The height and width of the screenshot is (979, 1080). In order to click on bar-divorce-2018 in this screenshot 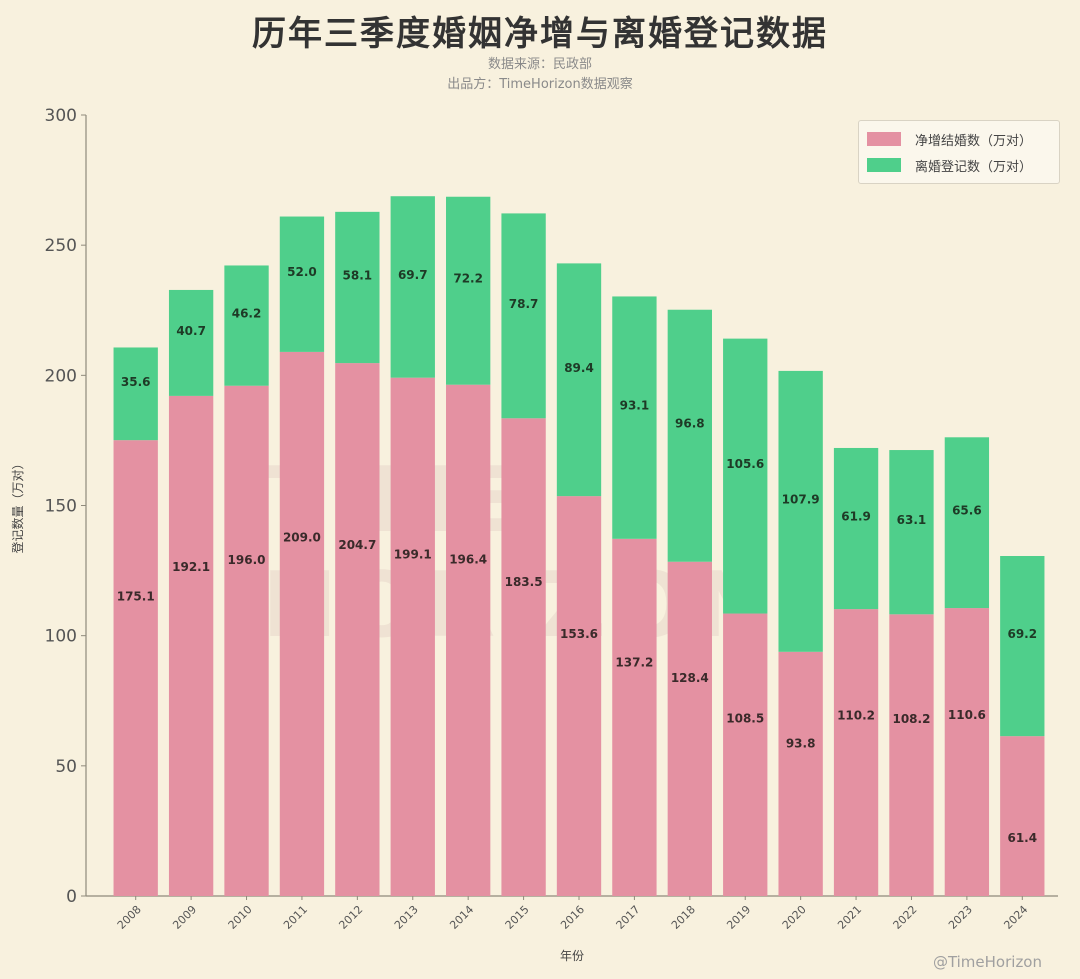, I will do `click(689, 435)`.